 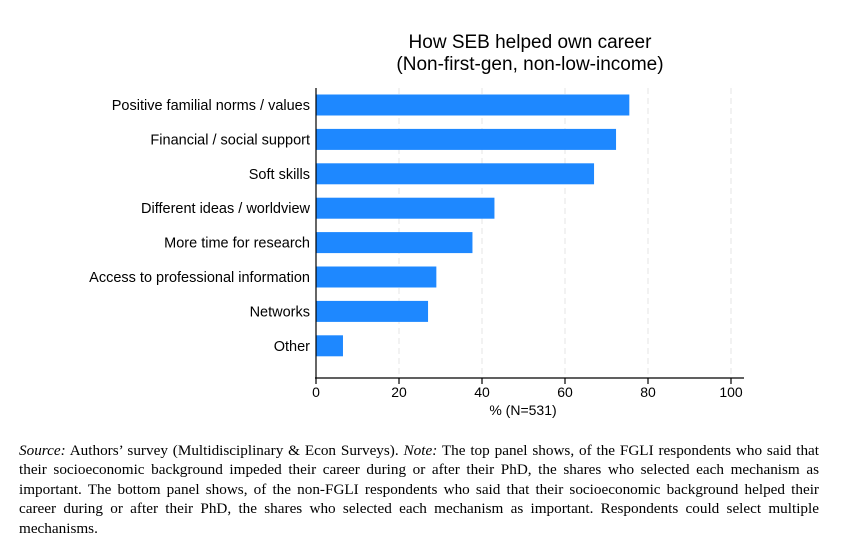 What do you see at coordinates (399, 392) in the screenshot?
I see `x-tick-label: 20` at bounding box center [399, 392].